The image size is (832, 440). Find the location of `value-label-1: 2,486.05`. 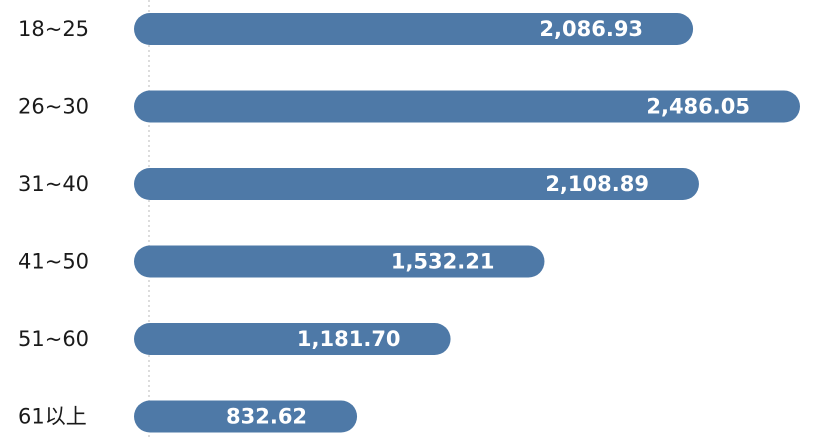

value-label-1: 2,486.05 is located at coordinates (698, 107).